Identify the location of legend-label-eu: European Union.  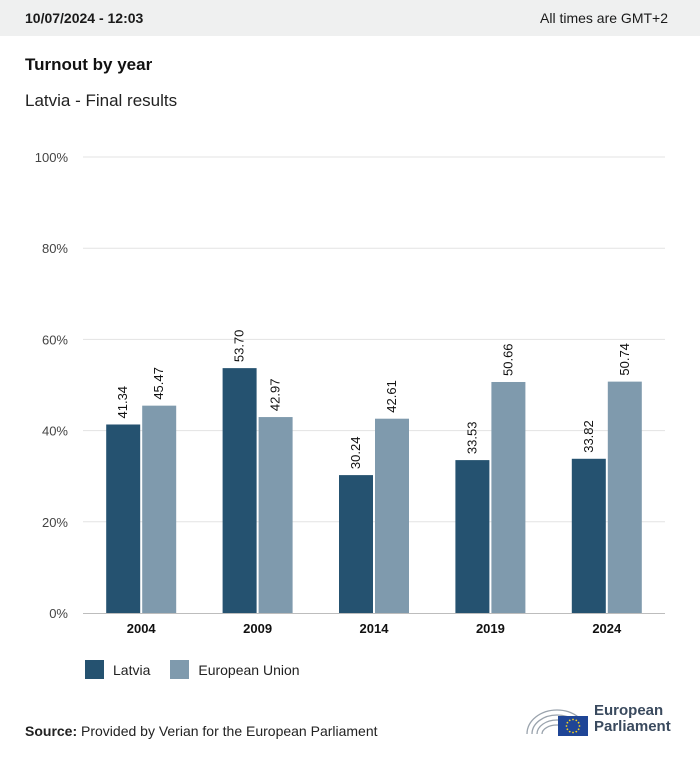
(249, 669).